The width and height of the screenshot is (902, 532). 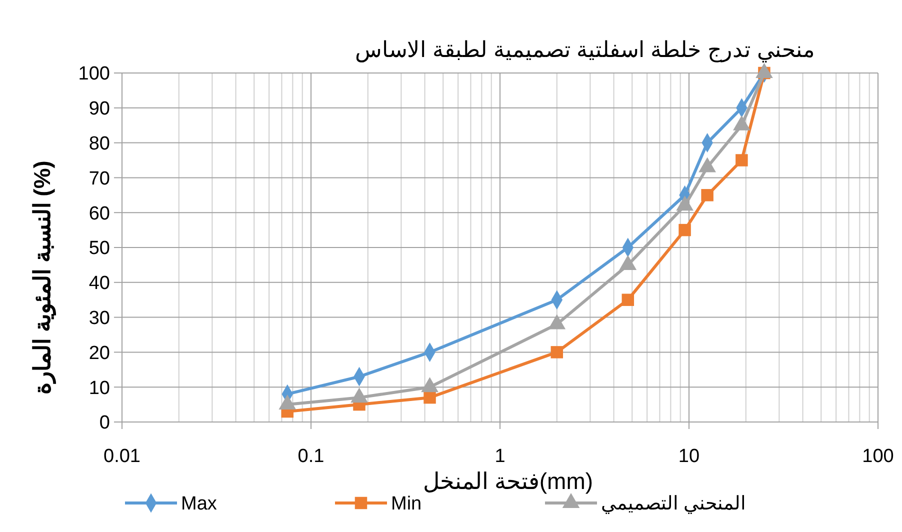 What do you see at coordinates (585, 50) in the screenshot?
I see `chart-title: منحني تدرج خلطة اسفلتية تصميمية لطبقة الاساس` at bounding box center [585, 50].